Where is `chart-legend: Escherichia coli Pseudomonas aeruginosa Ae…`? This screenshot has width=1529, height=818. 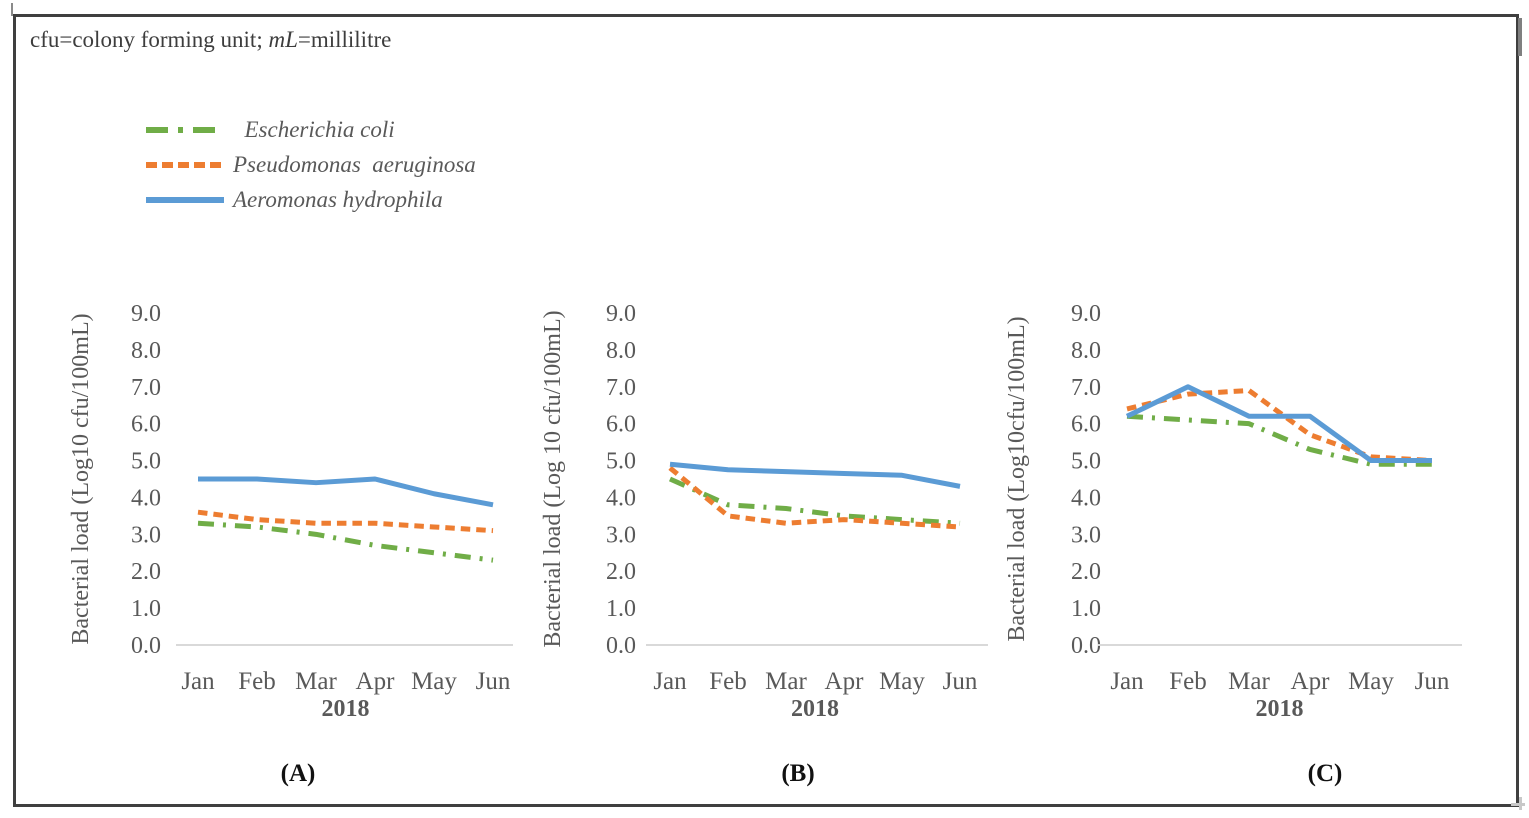 chart-legend: Escherichia coli Pseudomonas aeruginosa Ae… is located at coordinates (310, 164).